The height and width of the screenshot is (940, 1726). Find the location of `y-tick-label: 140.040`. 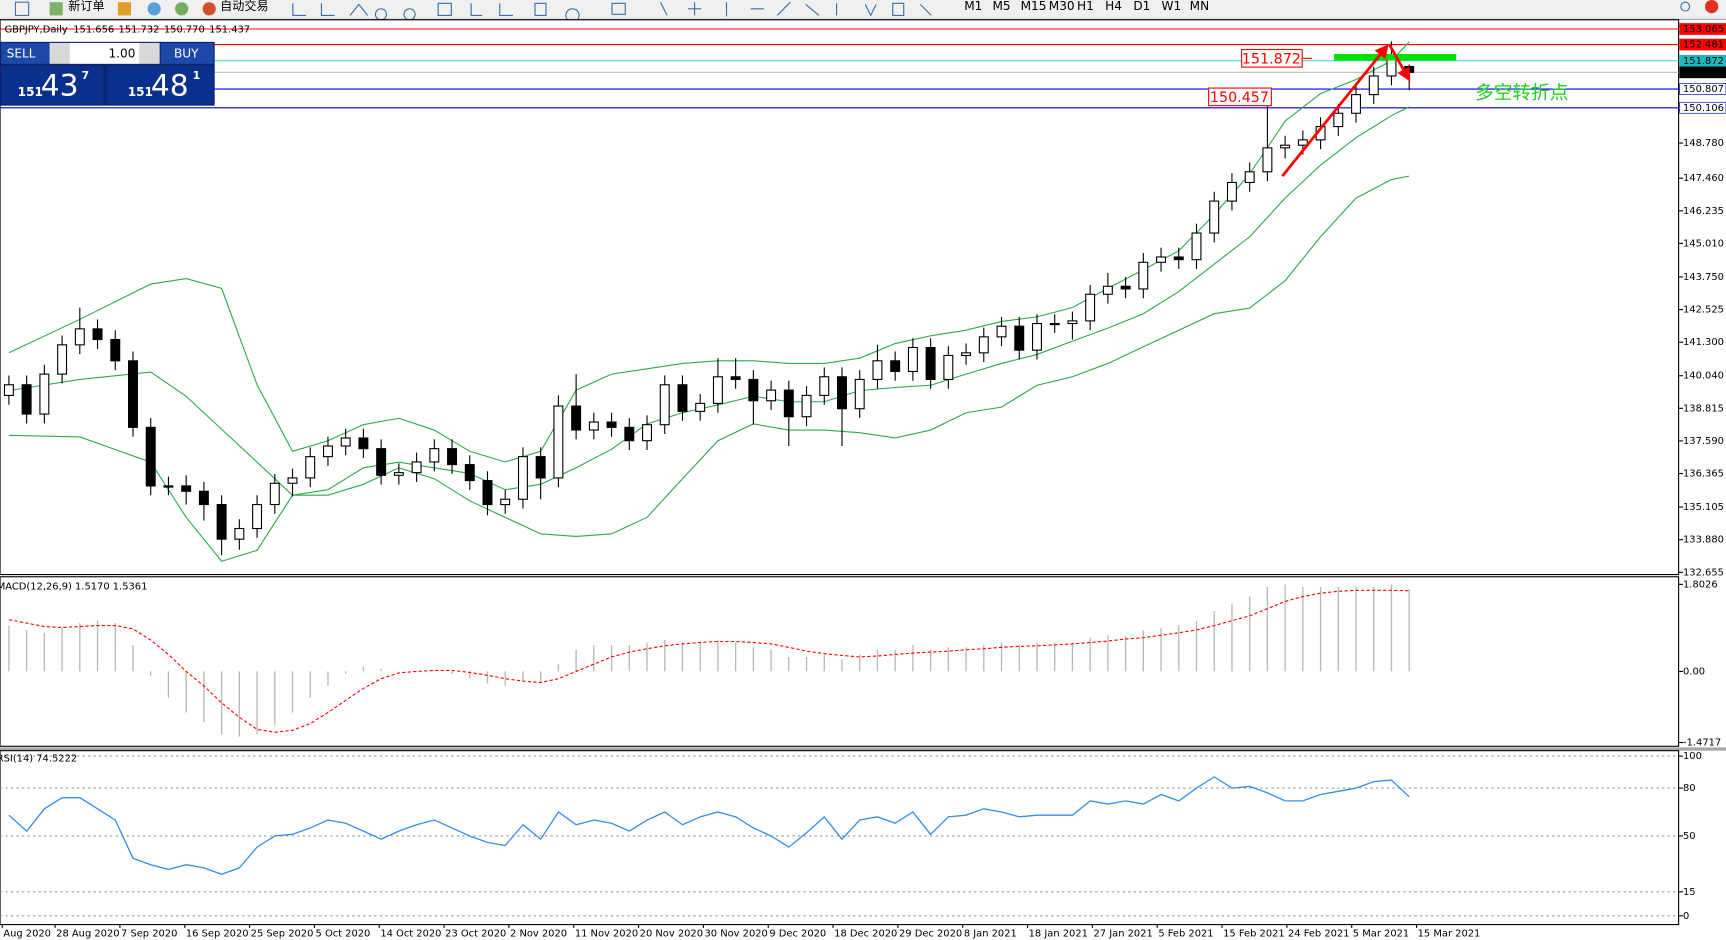

y-tick-label: 140.040 is located at coordinates (1703, 376).